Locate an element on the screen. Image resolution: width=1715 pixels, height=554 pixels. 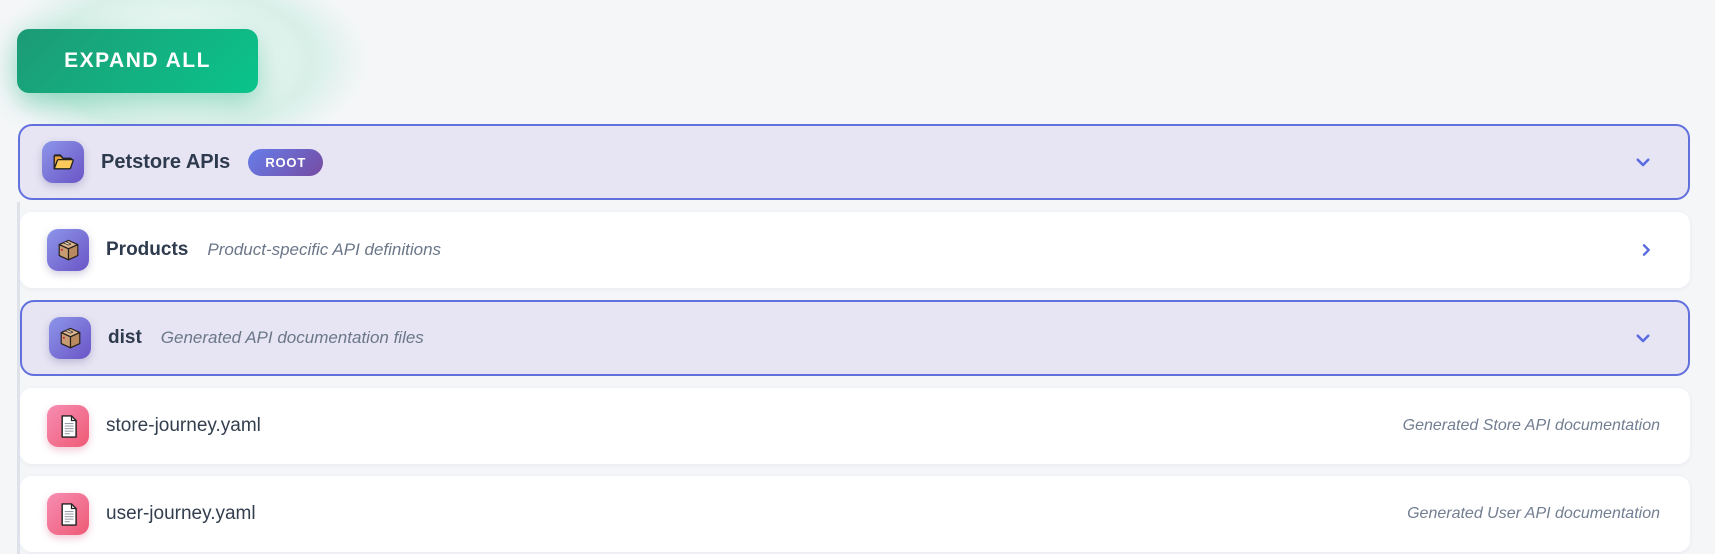
node-title: Products is located at coordinates (147, 249).